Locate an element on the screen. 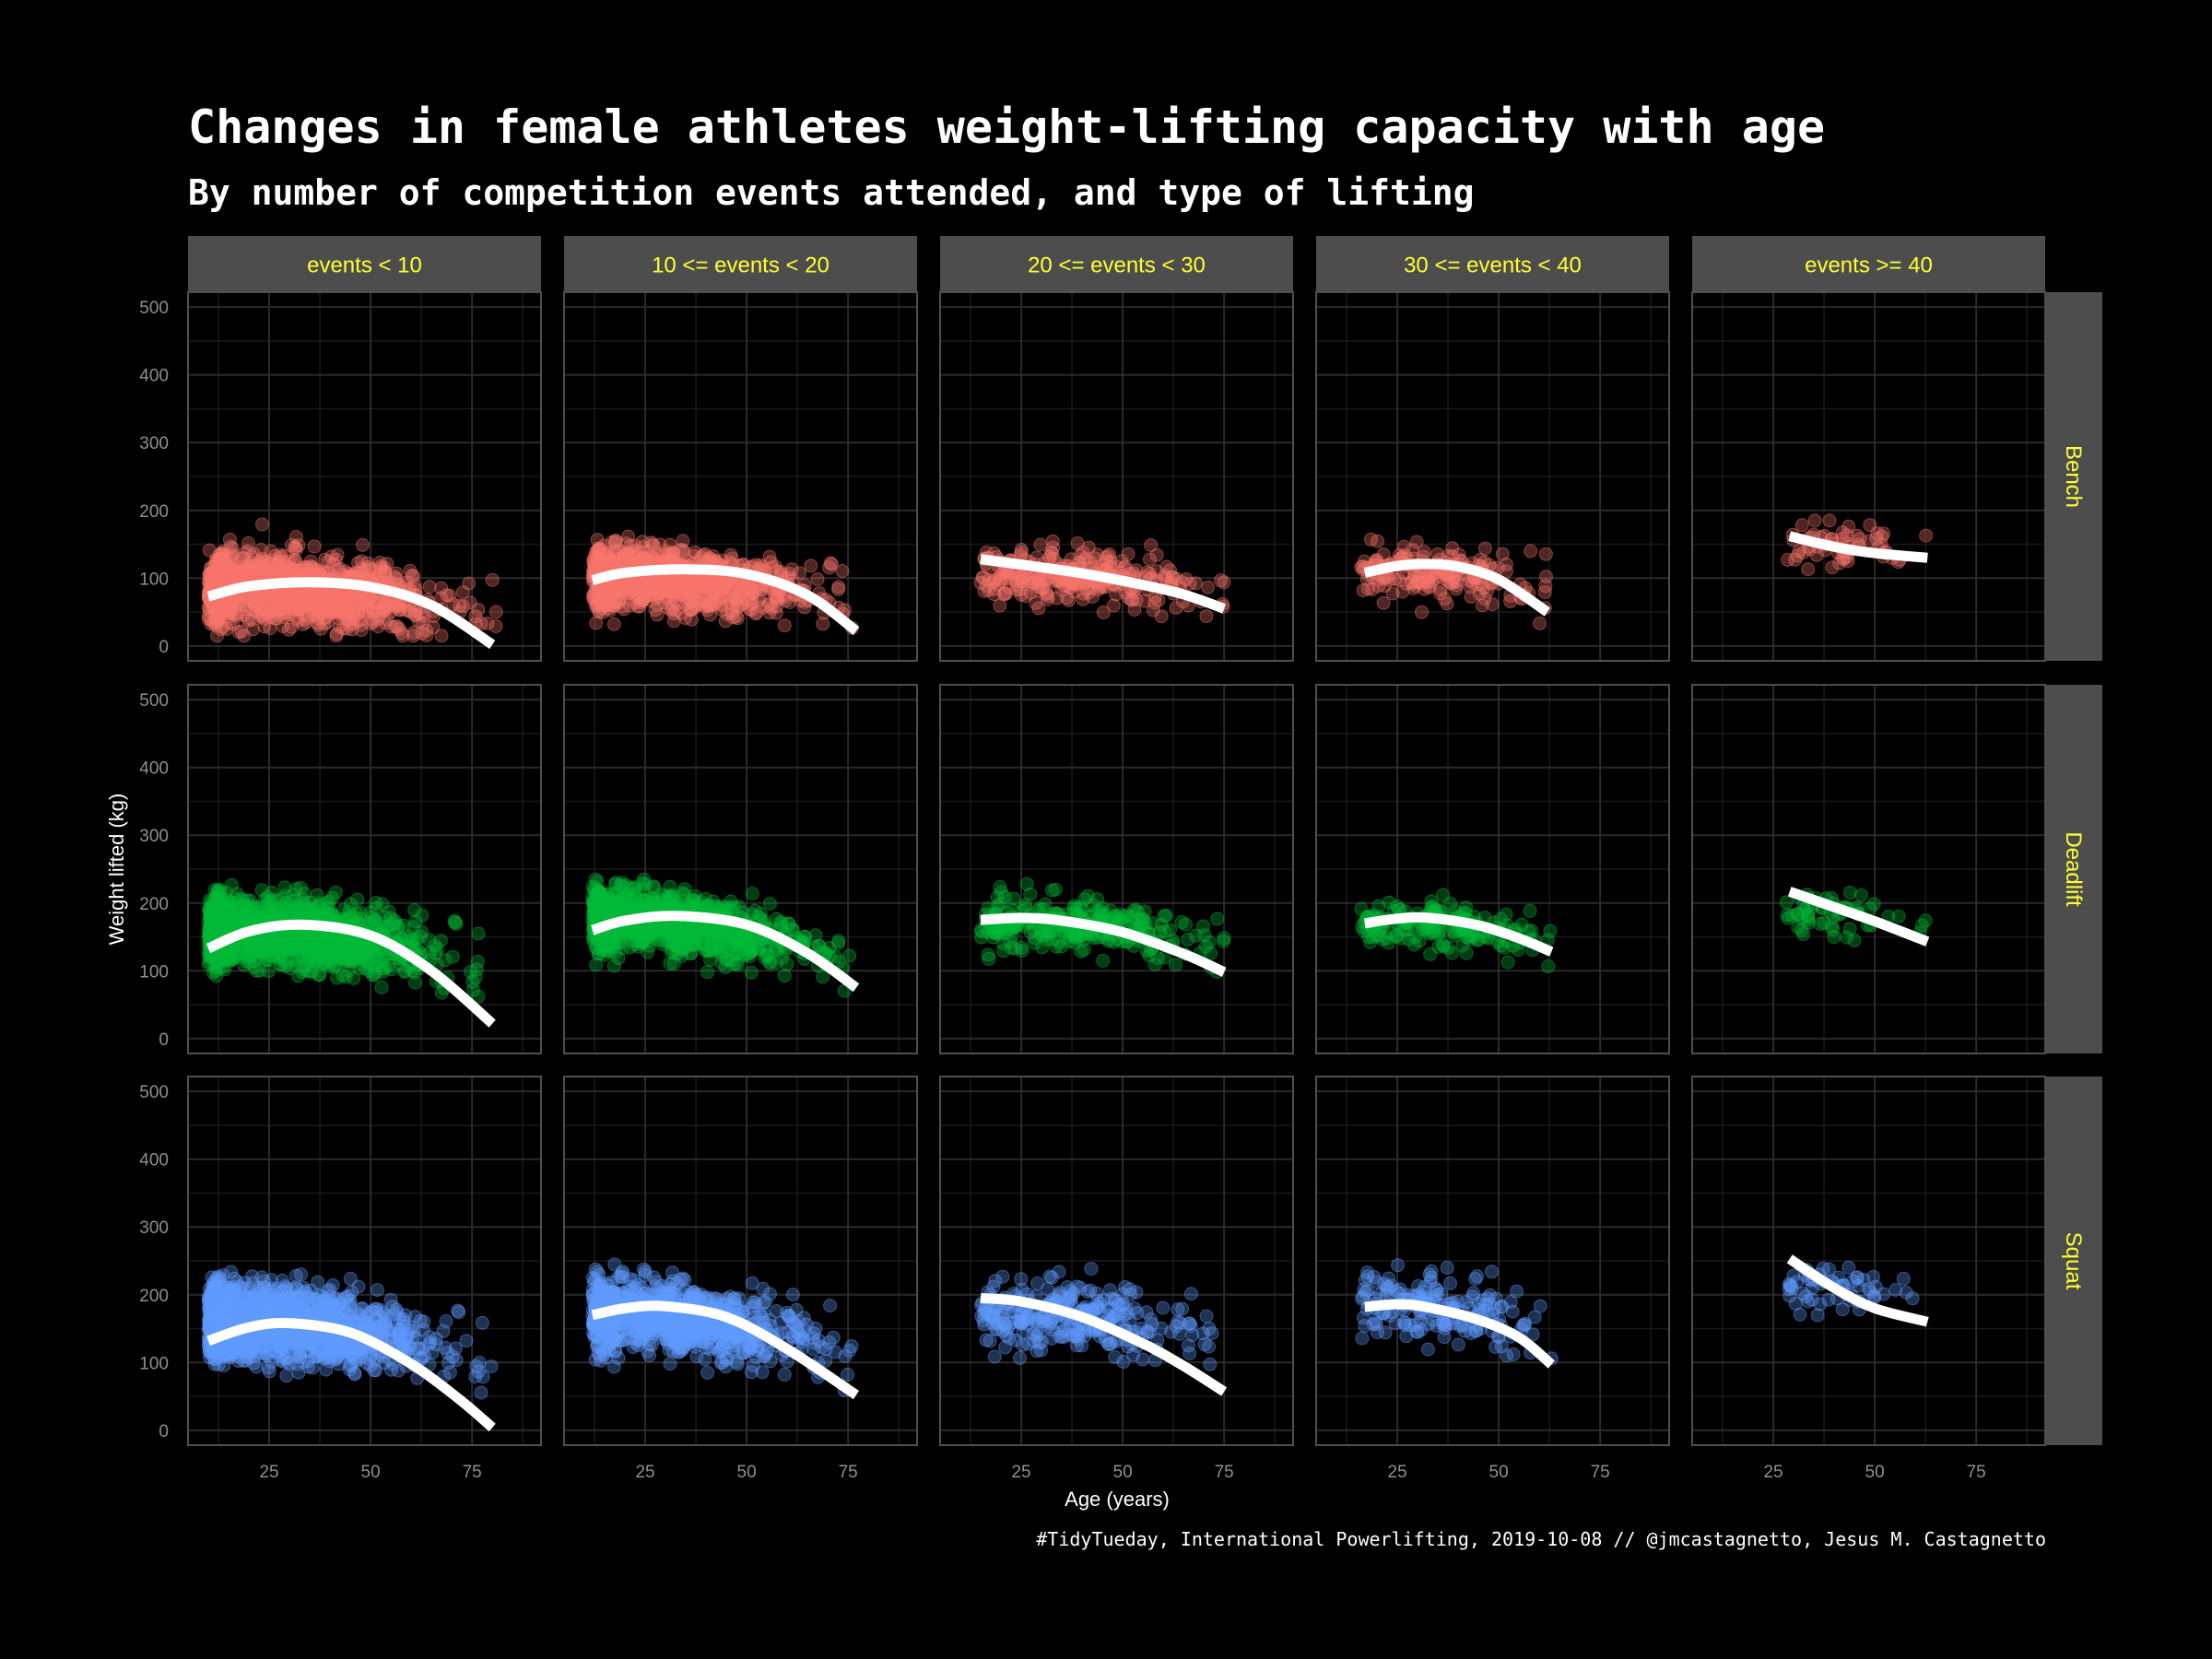 This screenshot has height=1659, width=2212. strip-background is located at coordinates (364, 264).